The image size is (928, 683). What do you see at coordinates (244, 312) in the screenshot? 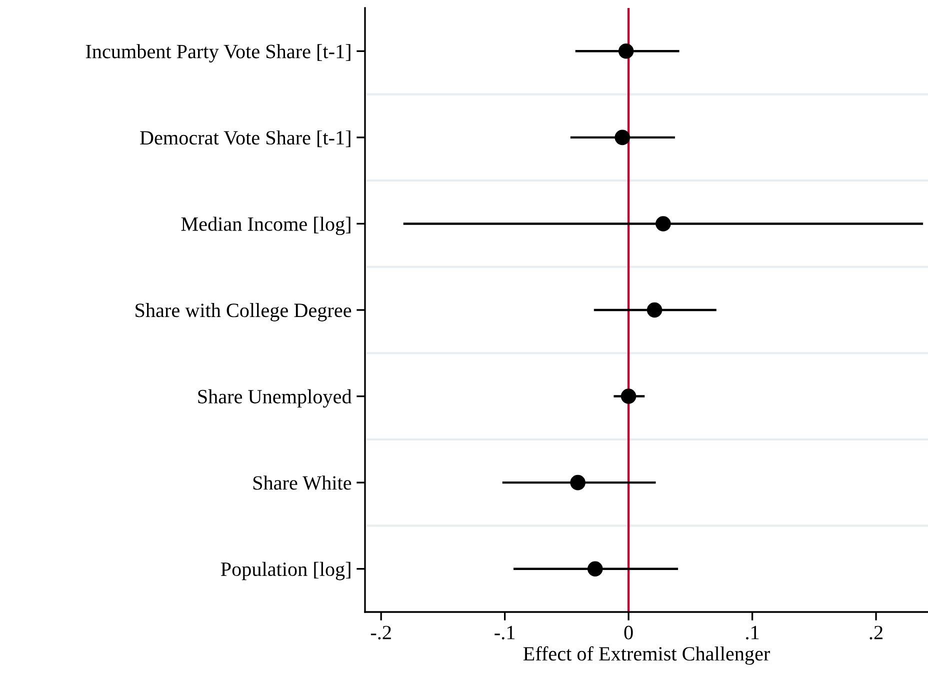
I see `y-tick-label: Share with College Degree` at bounding box center [244, 312].